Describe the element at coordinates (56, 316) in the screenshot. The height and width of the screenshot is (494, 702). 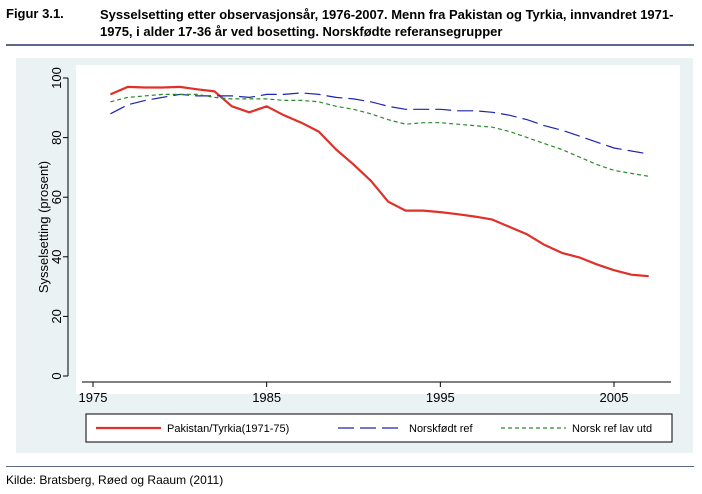
I see `y-tick-label: 20` at that location.